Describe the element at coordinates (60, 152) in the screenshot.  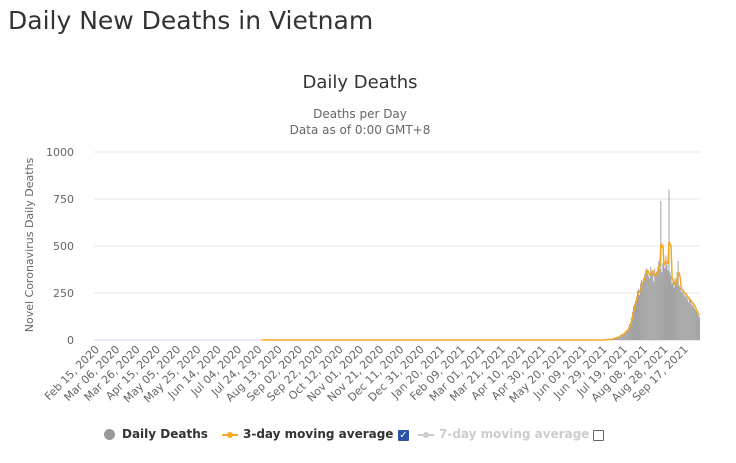
I see `y-tick-label: 1000` at that location.